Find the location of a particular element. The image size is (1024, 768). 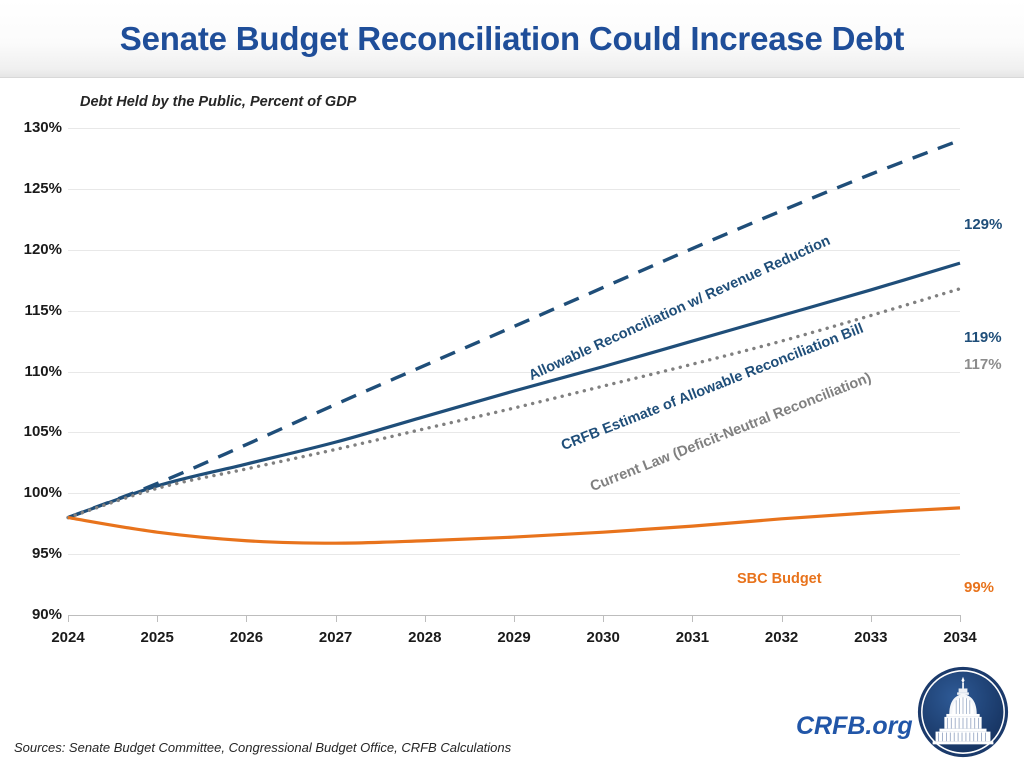

x-axis-tick-label: 2024 is located at coordinates (68, 637).